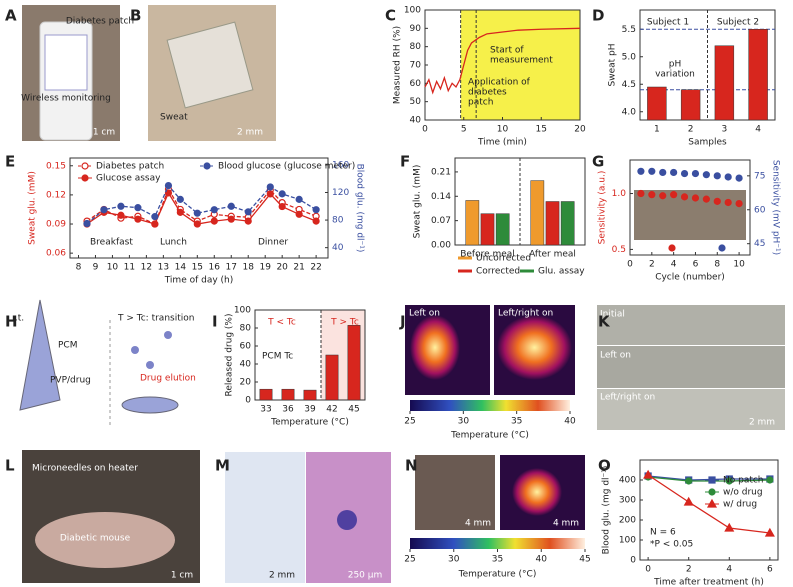 The image size is (793, 587). I want to click on legend-label: Glucose, so click(701, 249).